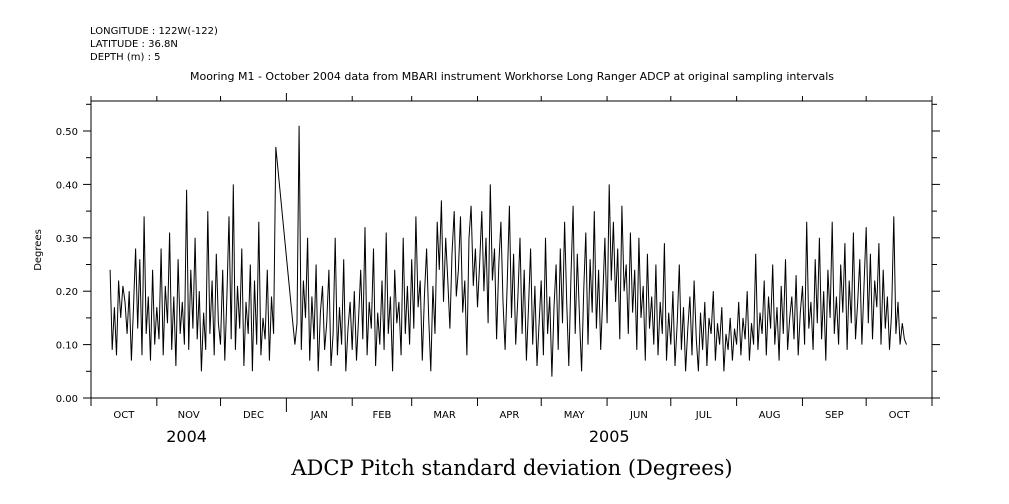 The height and width of the screenshot is (504, 1009). What do you see at coordinates (67, 132) in the screenshot?
I see `y-tick-label: 0.50` at bounding box center [67, 132].